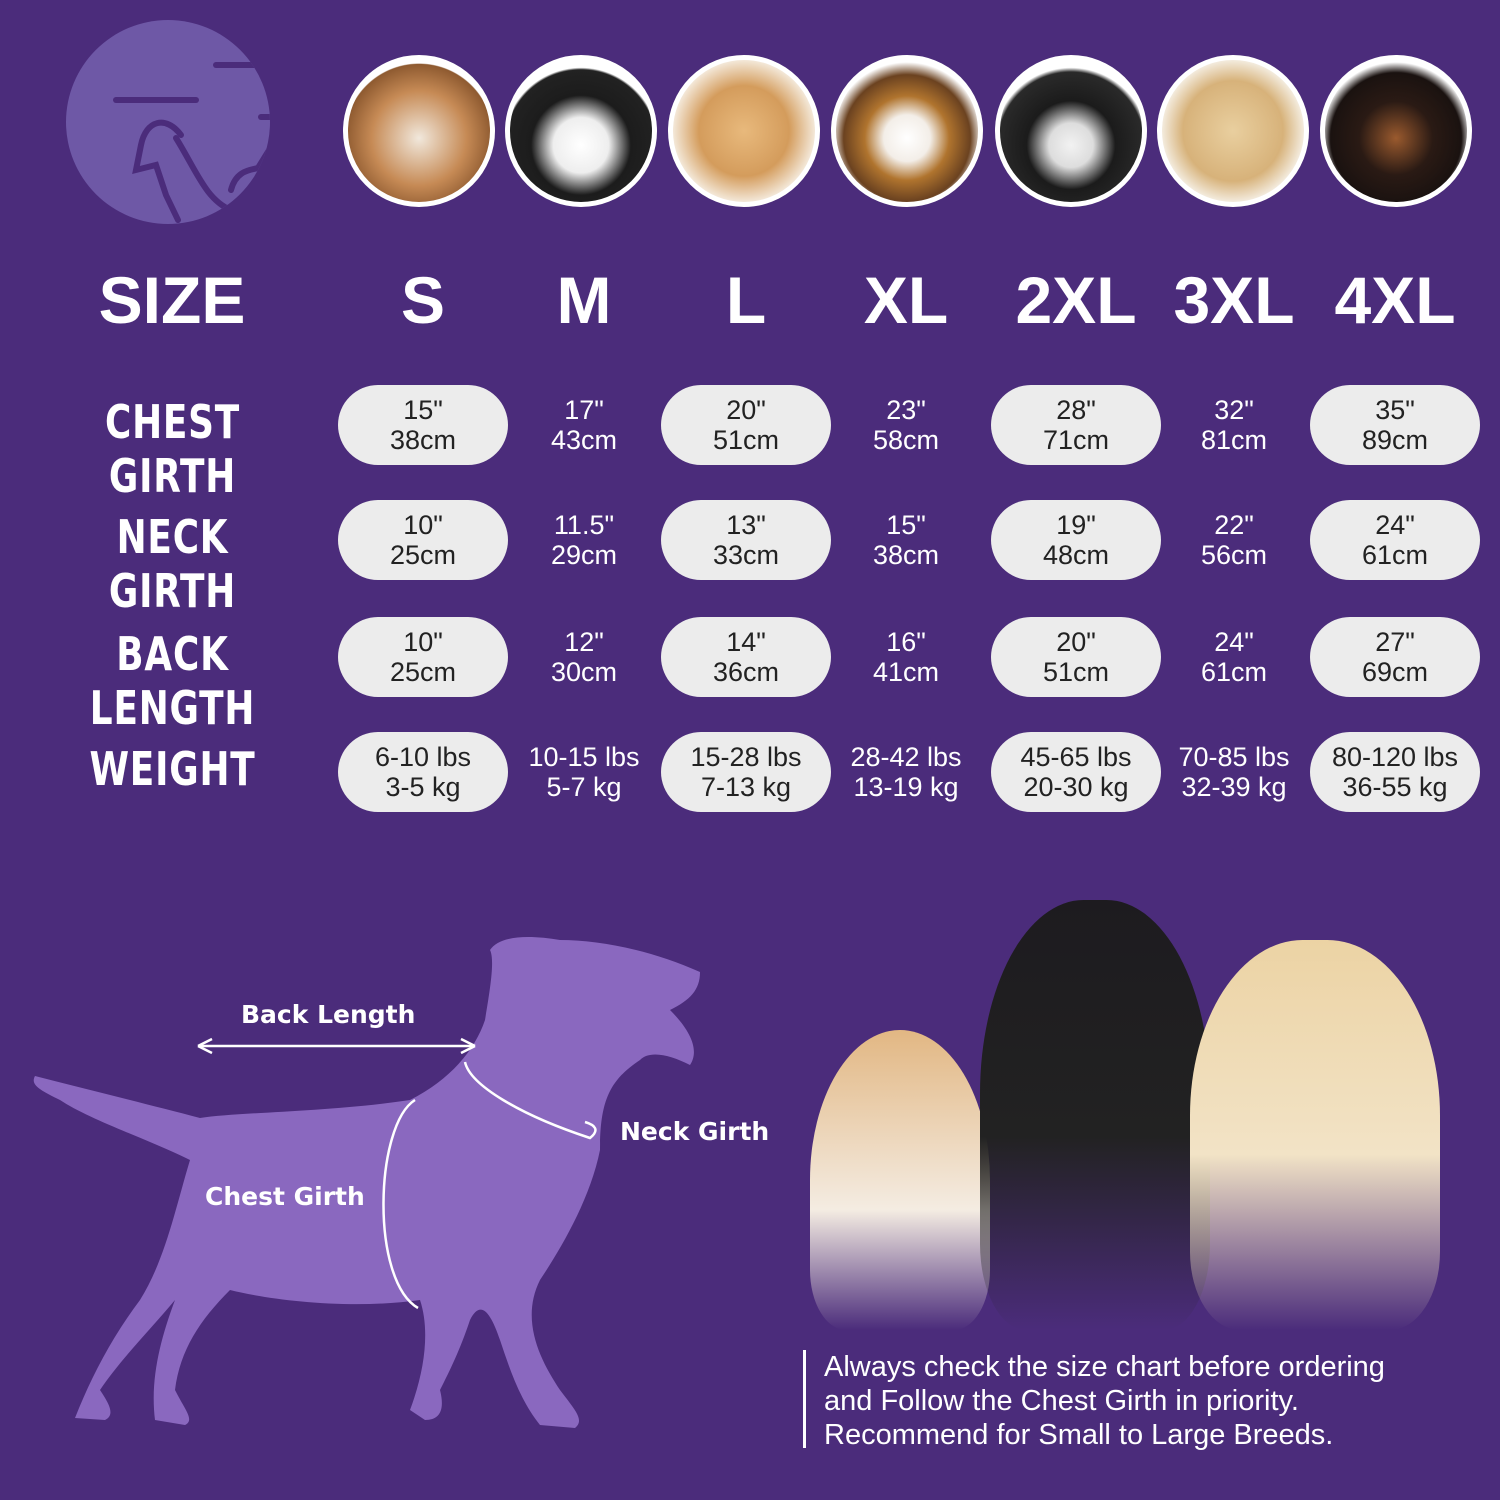 The width and height of the screenshot is (1500, 1500). I want to click on size-cell: 11.5" 29cm, so click(584, 540).